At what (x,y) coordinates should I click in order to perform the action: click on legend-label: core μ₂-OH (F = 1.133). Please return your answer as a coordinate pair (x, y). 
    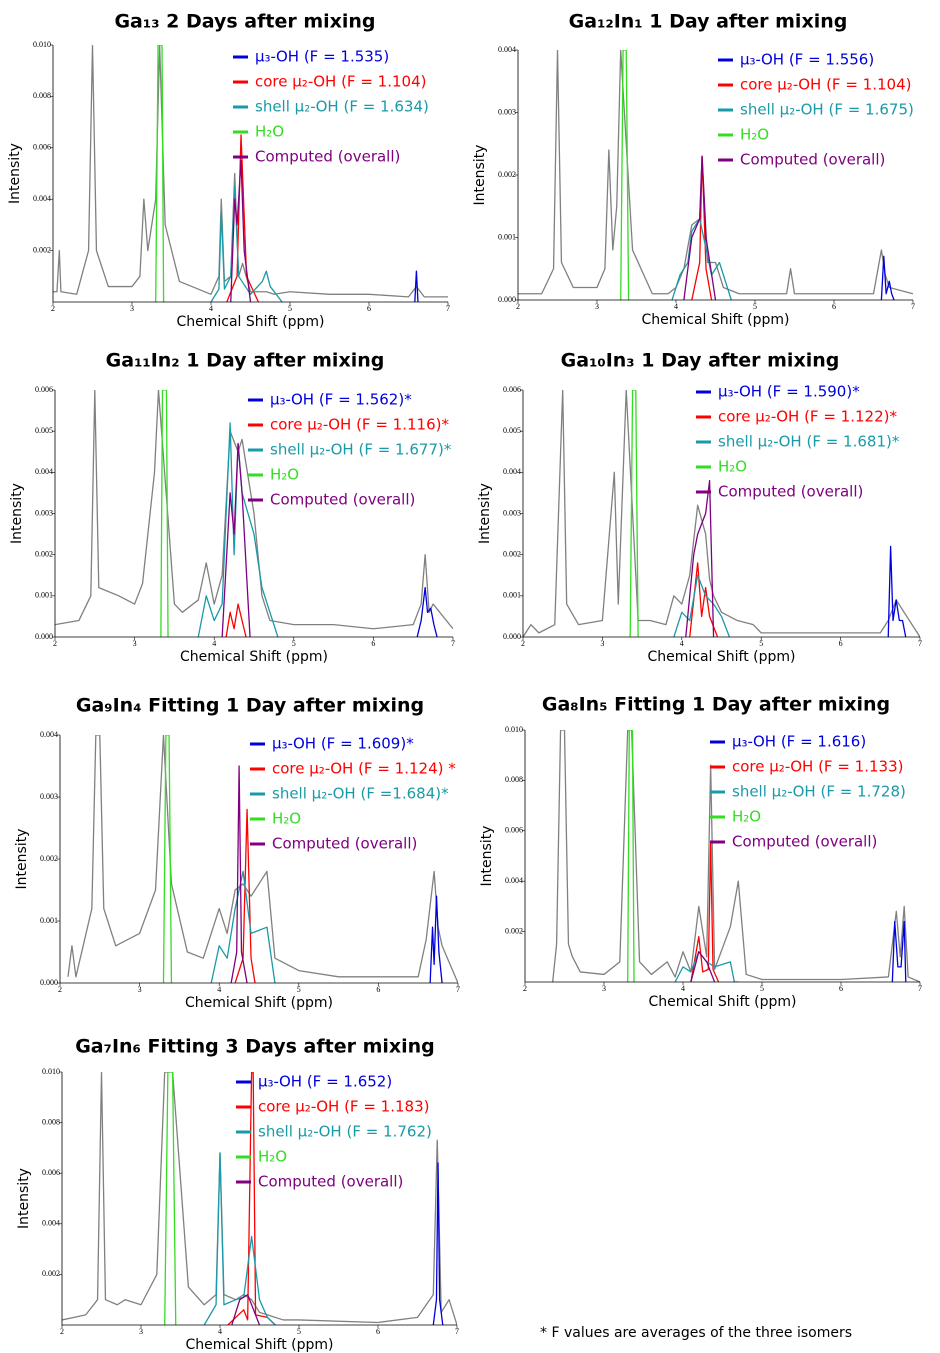
    Looking at the image, I should click on (817, 767).